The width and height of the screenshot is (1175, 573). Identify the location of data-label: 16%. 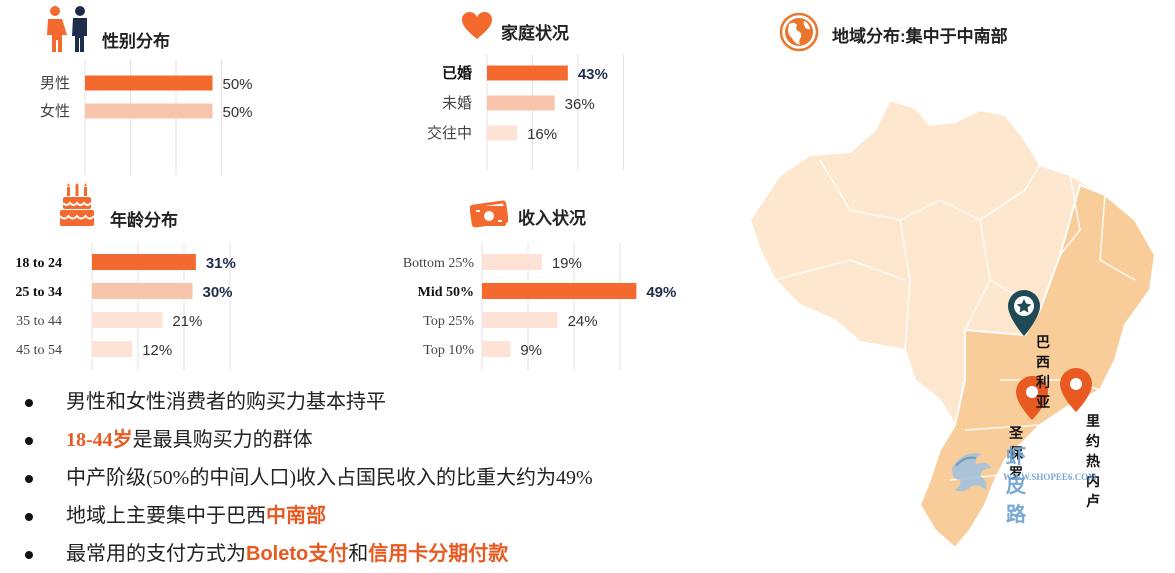
(542, 134).